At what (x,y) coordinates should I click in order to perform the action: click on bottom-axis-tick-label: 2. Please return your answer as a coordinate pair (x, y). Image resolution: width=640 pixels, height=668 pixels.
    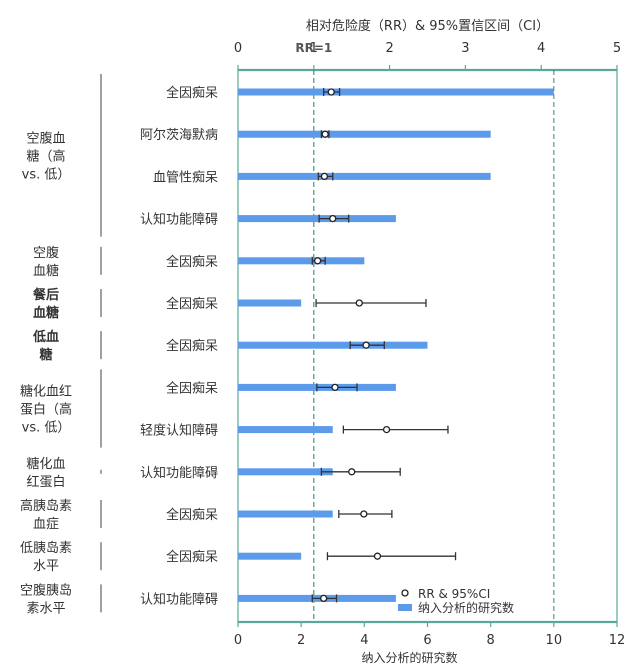
    Looking at the image, I should click on (301, 640).